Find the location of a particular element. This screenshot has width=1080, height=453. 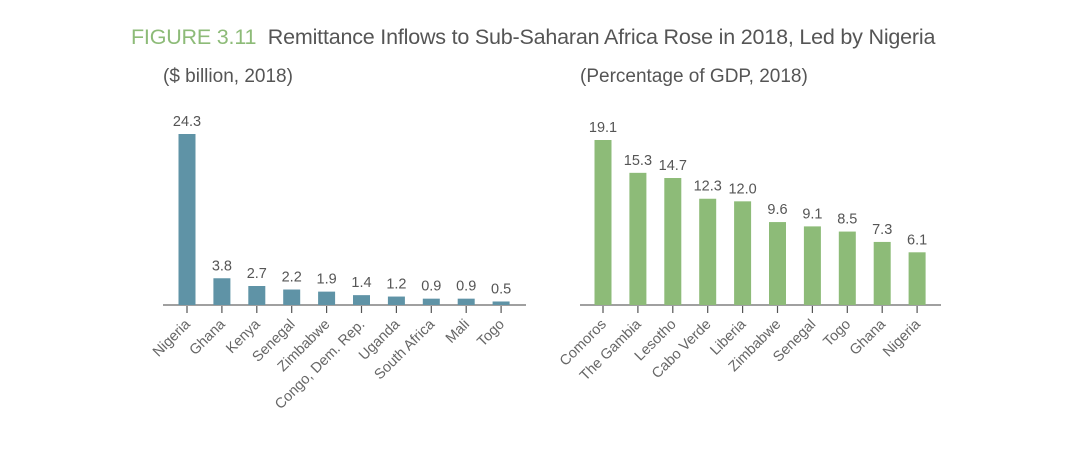

bar-mali is located at coordinates (466, 301).